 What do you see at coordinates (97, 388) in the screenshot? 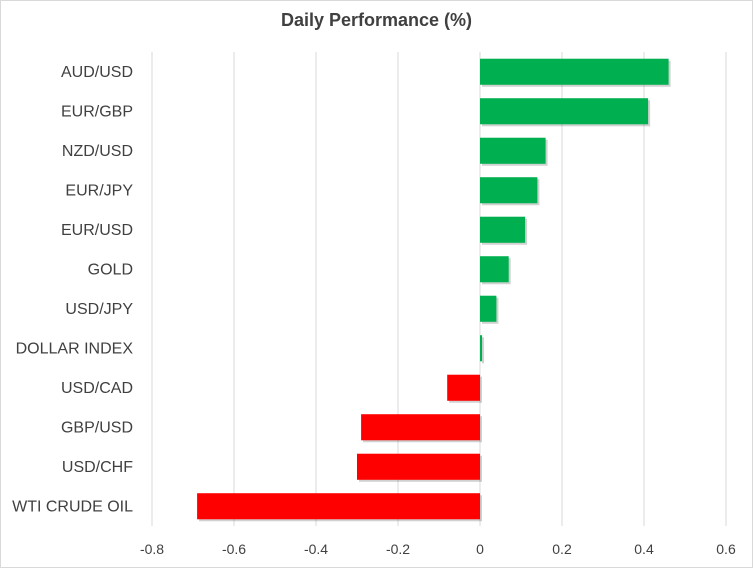
I see `category-label: USD/CAD` at bounding box center [97, 388].